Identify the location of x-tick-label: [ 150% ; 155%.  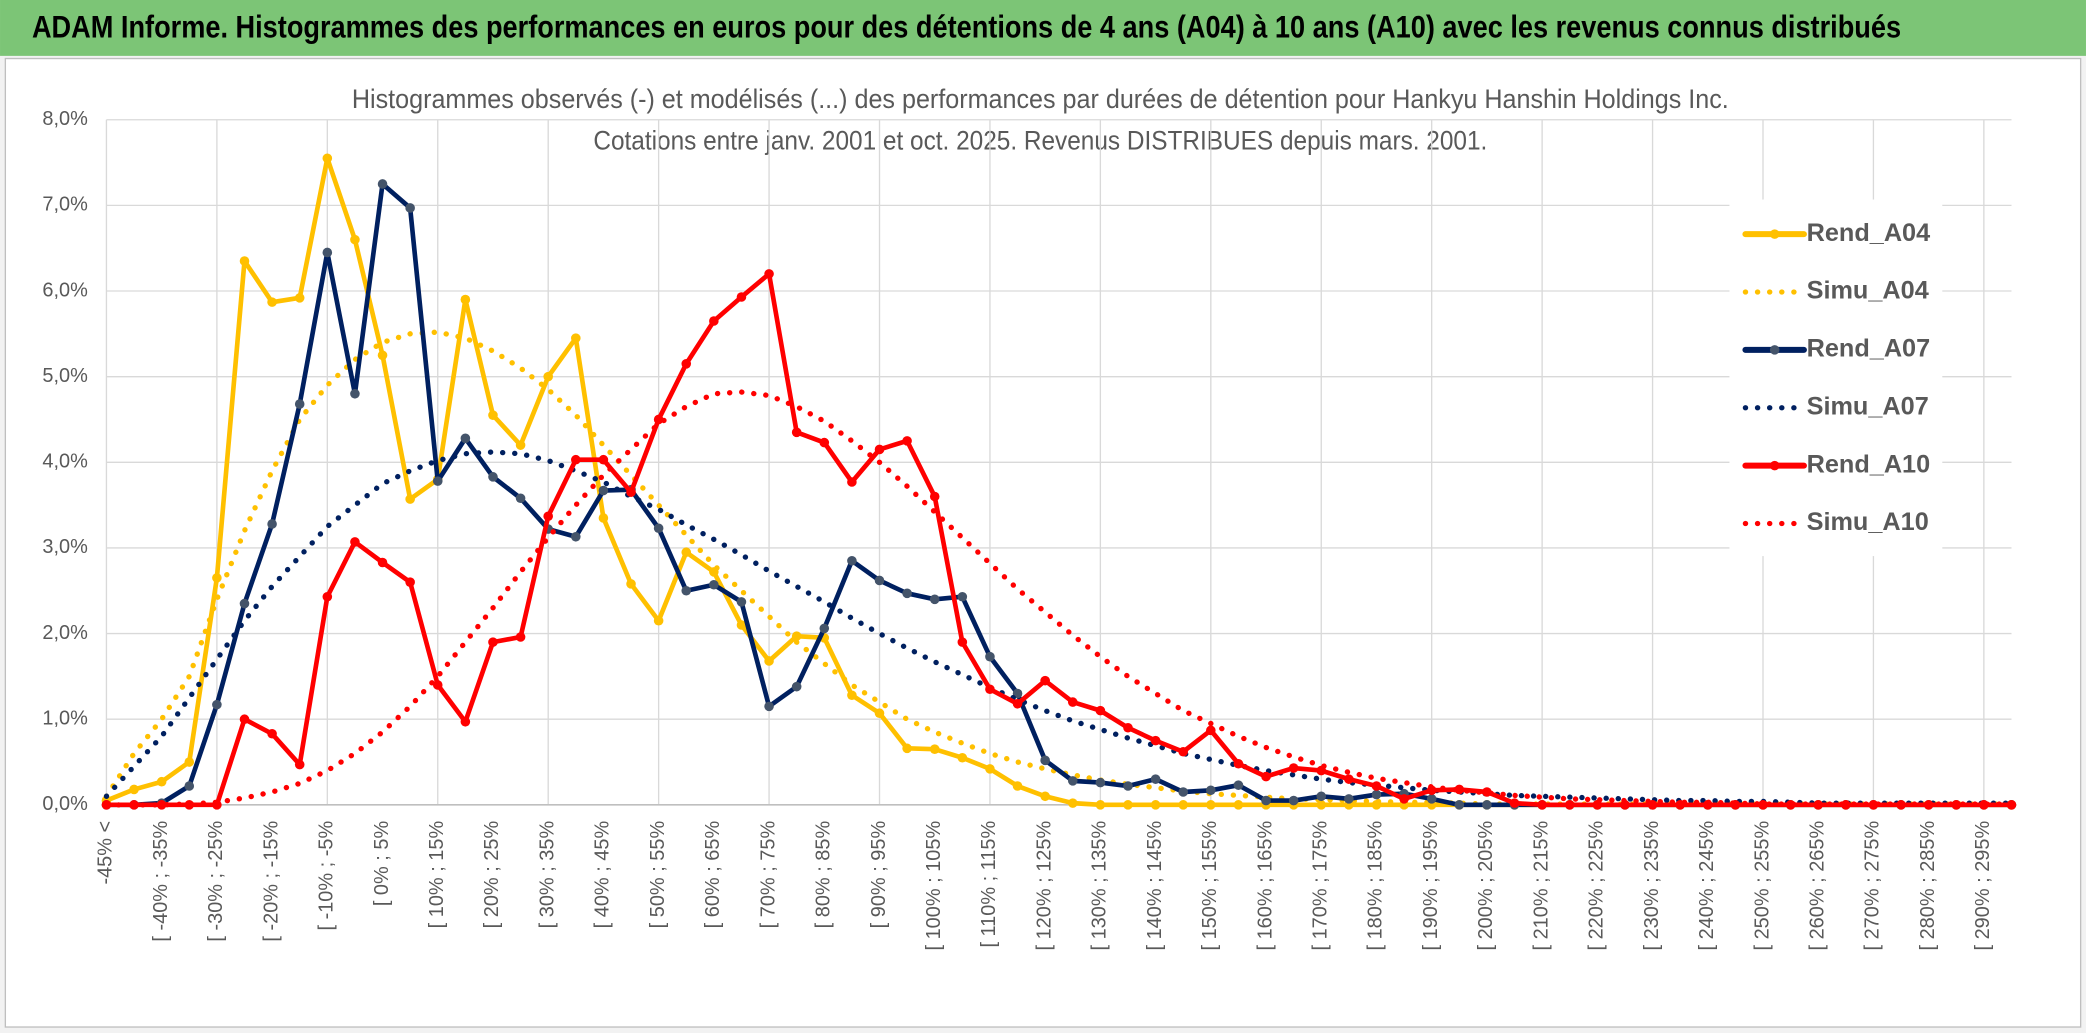
(1210, 886).